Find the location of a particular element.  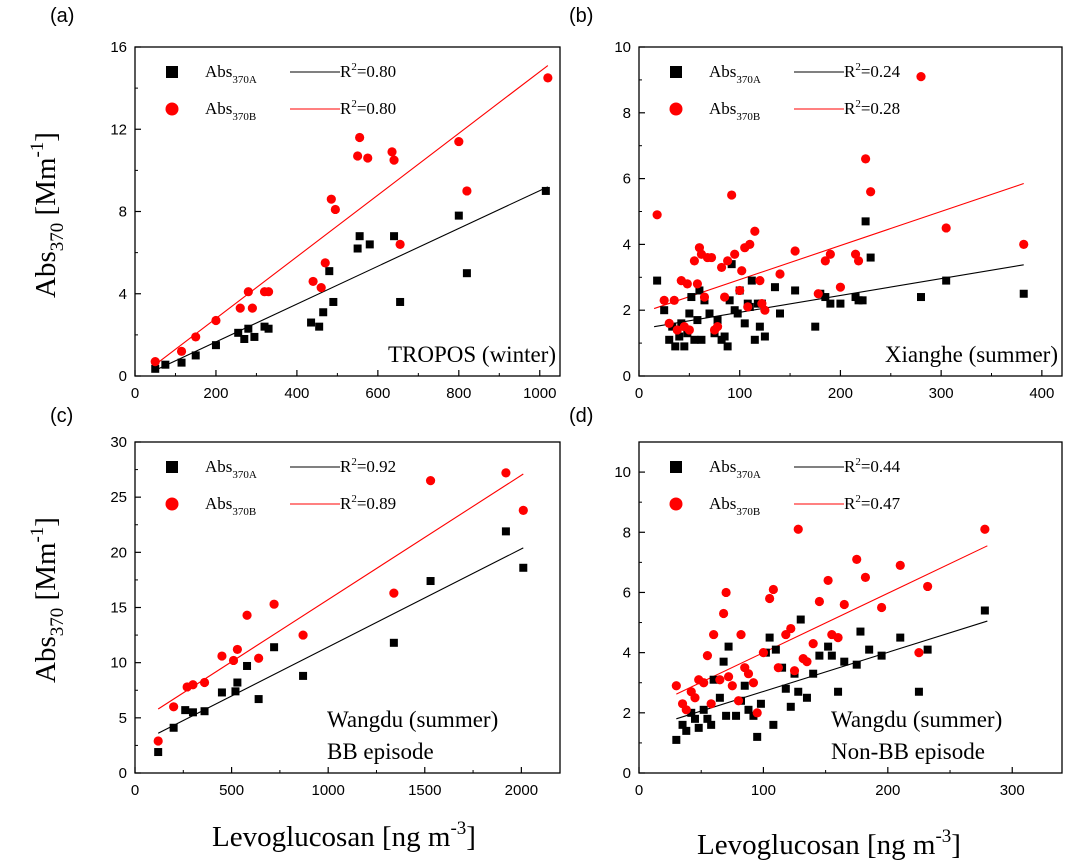

legend-label: Abs370A is located at coordinates (231, 74).